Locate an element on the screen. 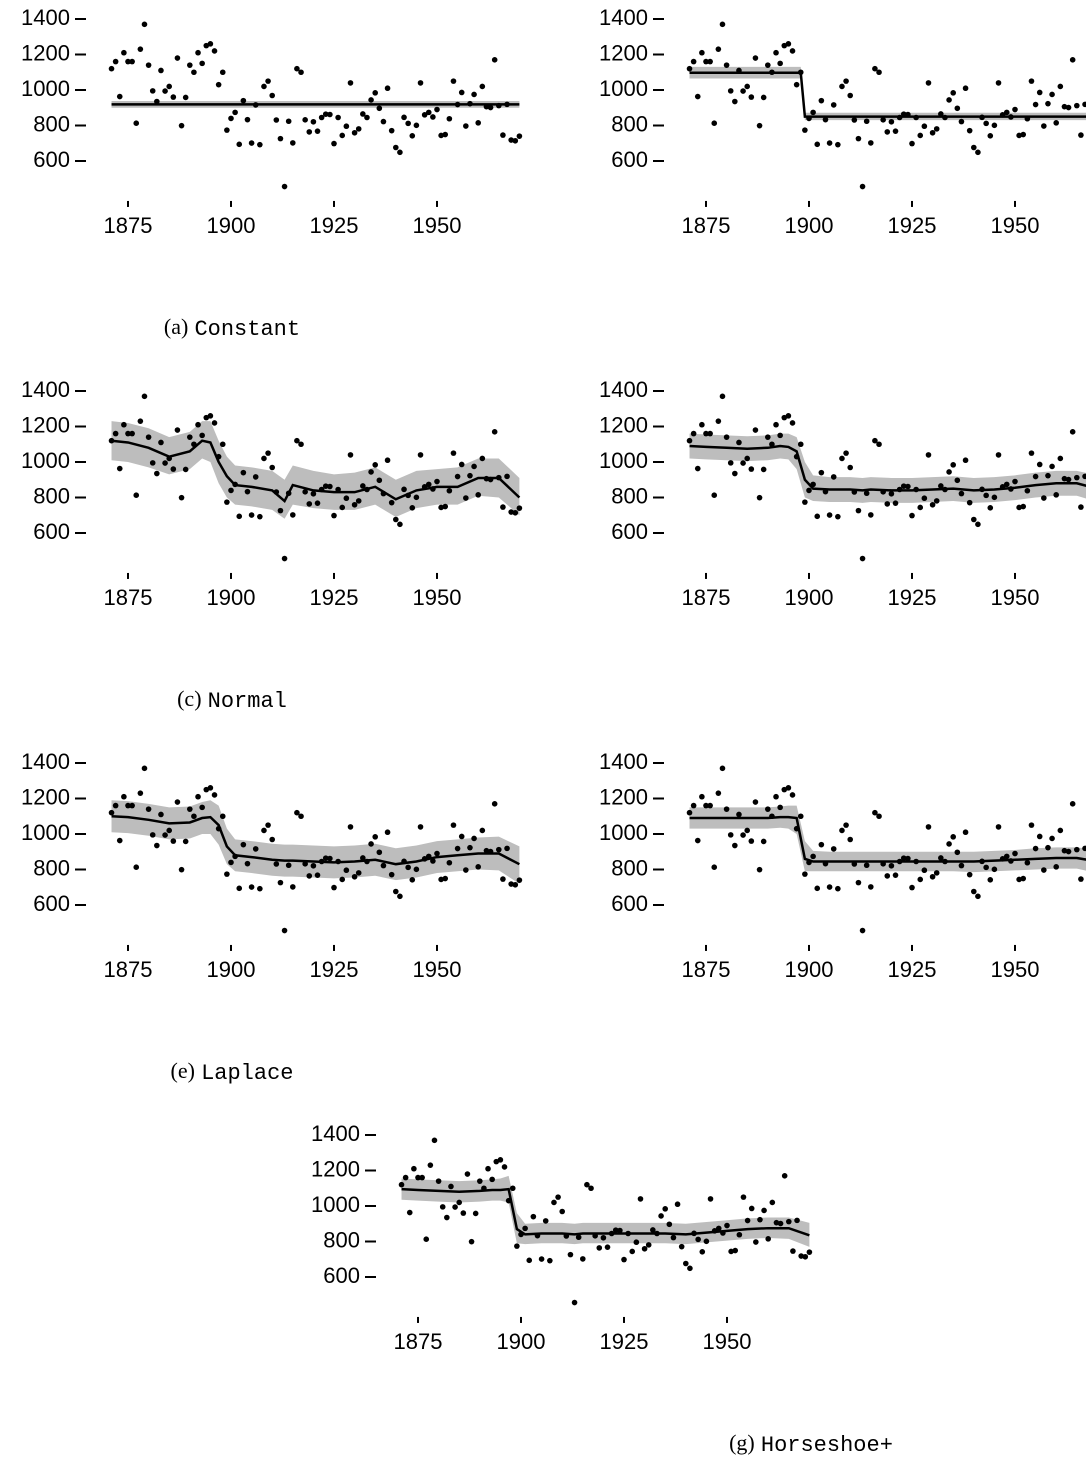  x-tick-label: 1925 is located at coordinates (334, 597).